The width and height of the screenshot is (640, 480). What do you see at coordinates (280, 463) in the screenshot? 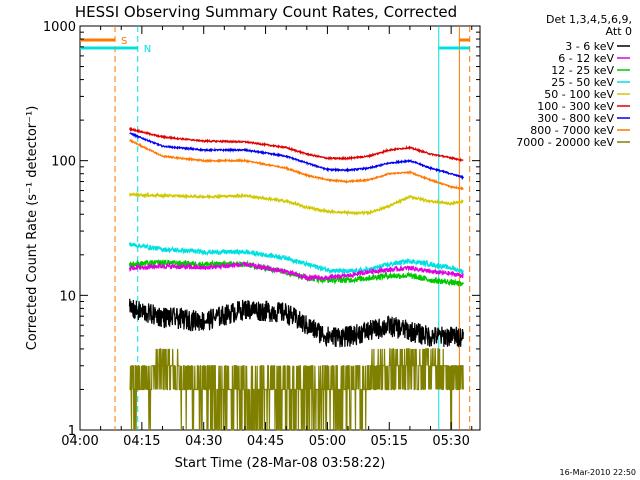
I see `x-axis-label: Start Time (28-Mar-08 03:58:22)` at bounding box center [280, 463].